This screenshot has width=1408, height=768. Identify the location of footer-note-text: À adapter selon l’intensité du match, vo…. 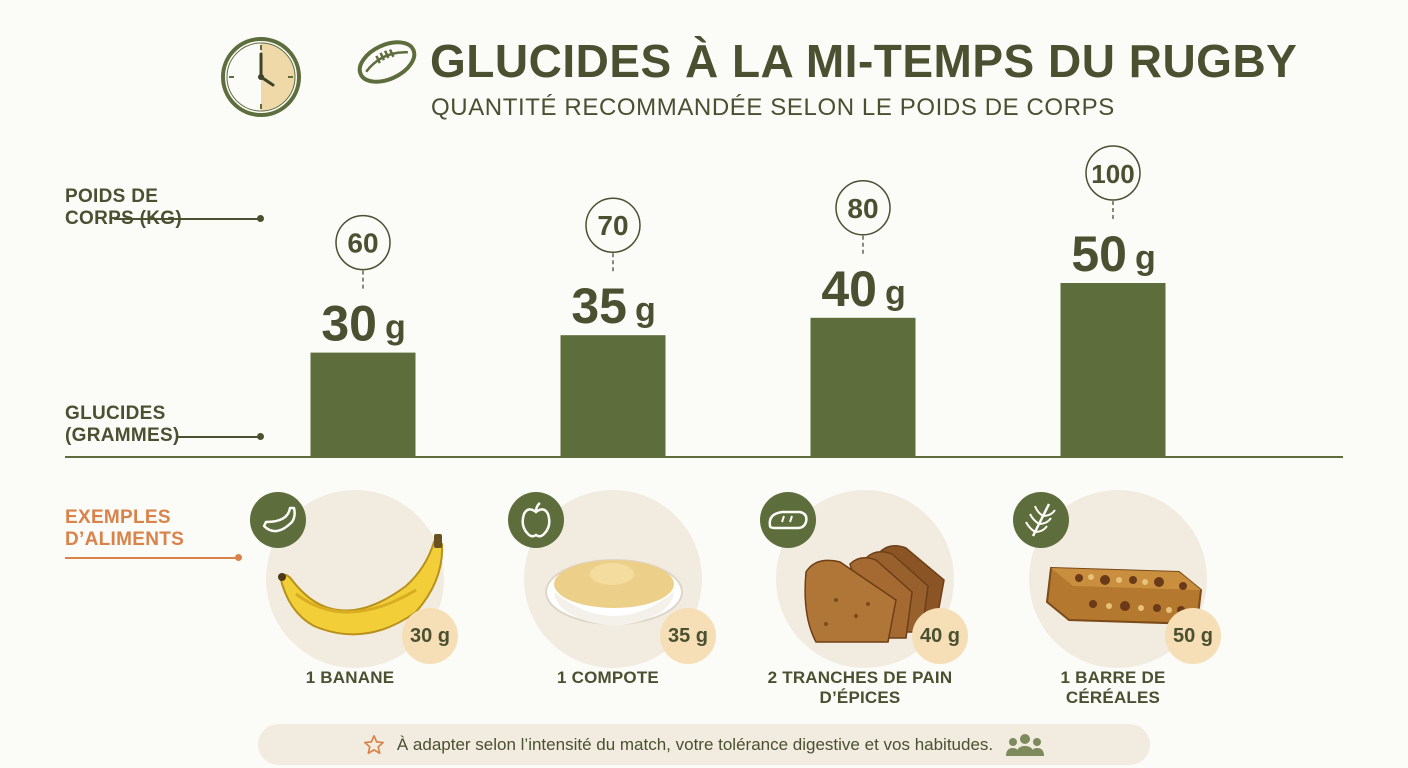
(695, 744).